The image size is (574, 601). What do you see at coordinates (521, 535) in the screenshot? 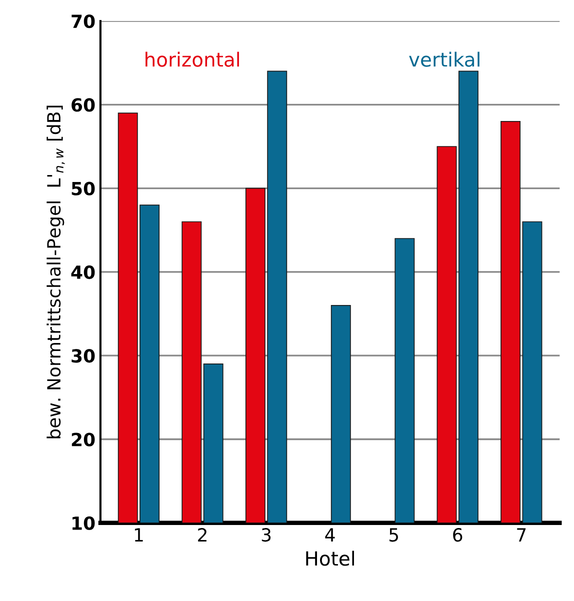
I see `x-tick-label: 7` at bounding box center [521, 535].